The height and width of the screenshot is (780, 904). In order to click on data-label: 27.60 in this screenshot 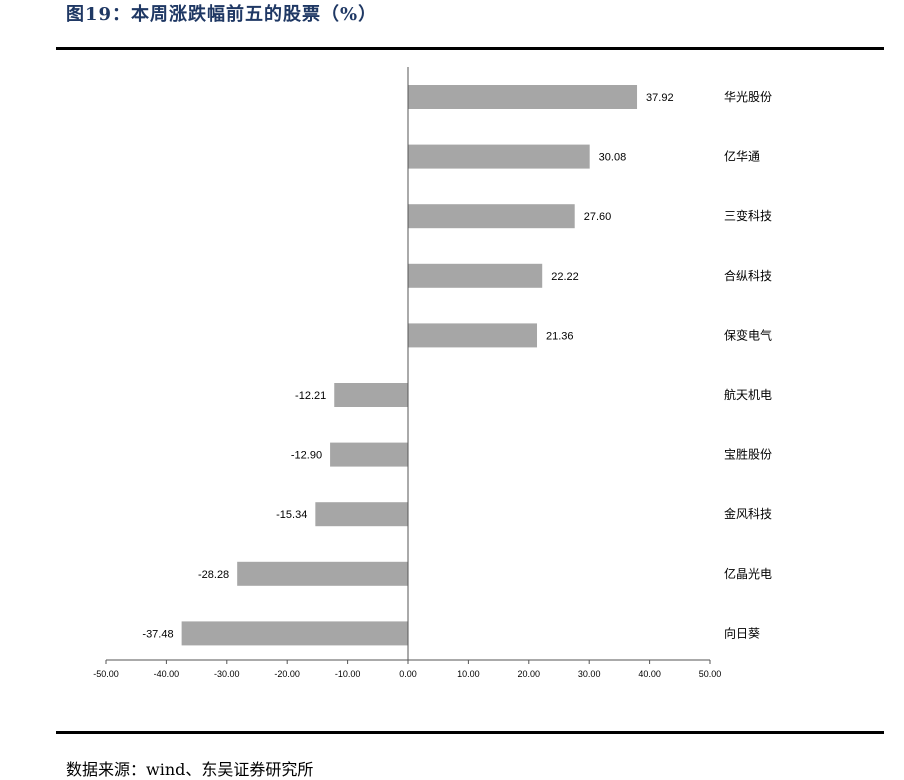, I will do `click(598, 217)`.